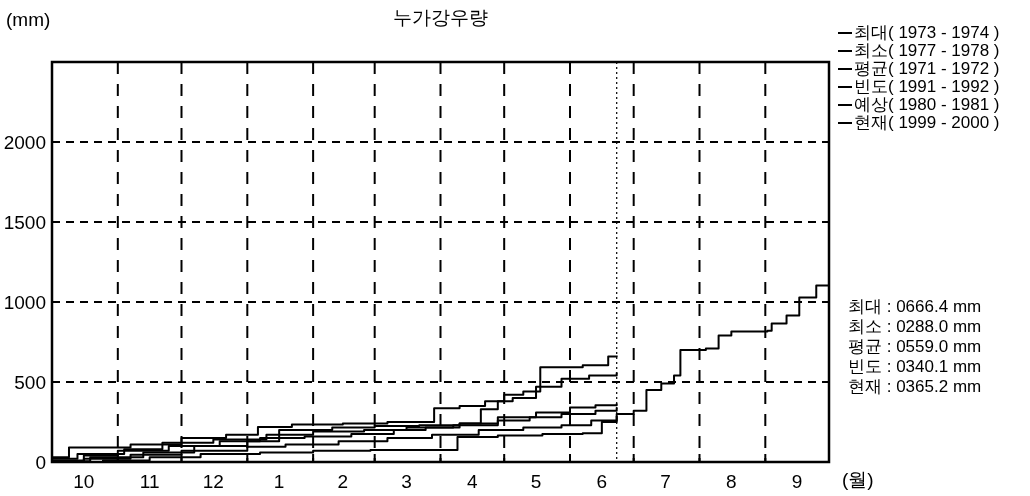 The image size is (1030, 496). Describe the element at coordinates (149, 481) in the screenshot. I see `x-tick-label: 11` at that location.